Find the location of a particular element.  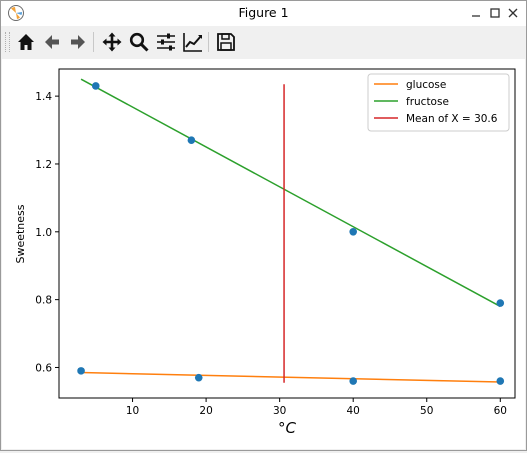

x-tick-label: 10 is located at coordinates (132, 411).